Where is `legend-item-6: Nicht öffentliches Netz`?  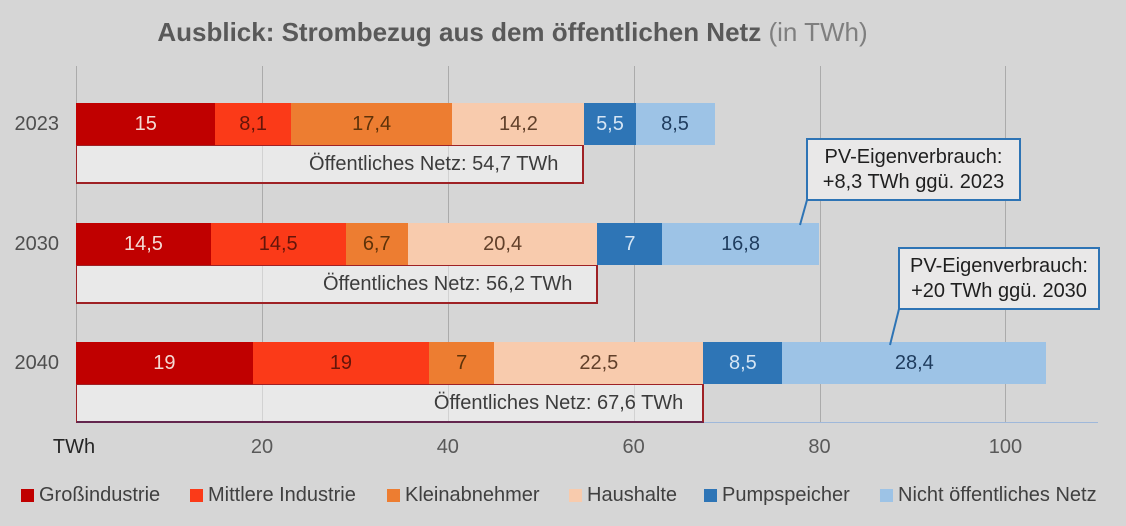 legend-item-6: Nicht öffentliches Netz is located at coordinates (988, 494).